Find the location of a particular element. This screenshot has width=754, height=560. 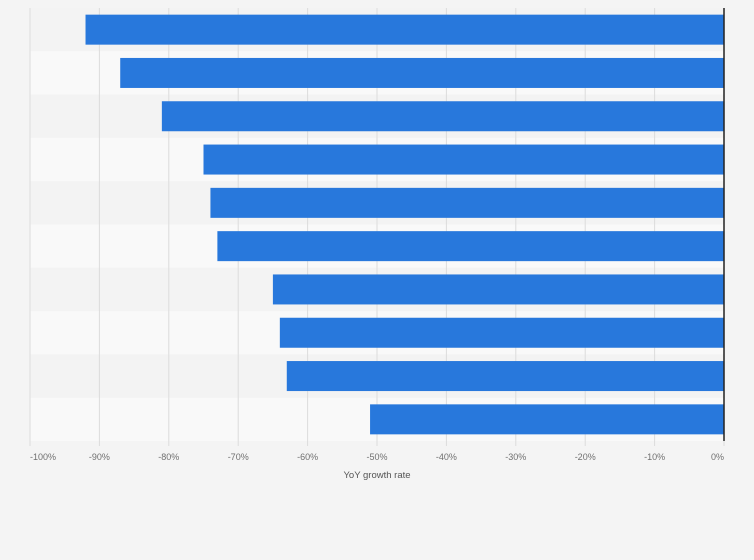

tick-label: -60% is located at coordinates (307, 457).